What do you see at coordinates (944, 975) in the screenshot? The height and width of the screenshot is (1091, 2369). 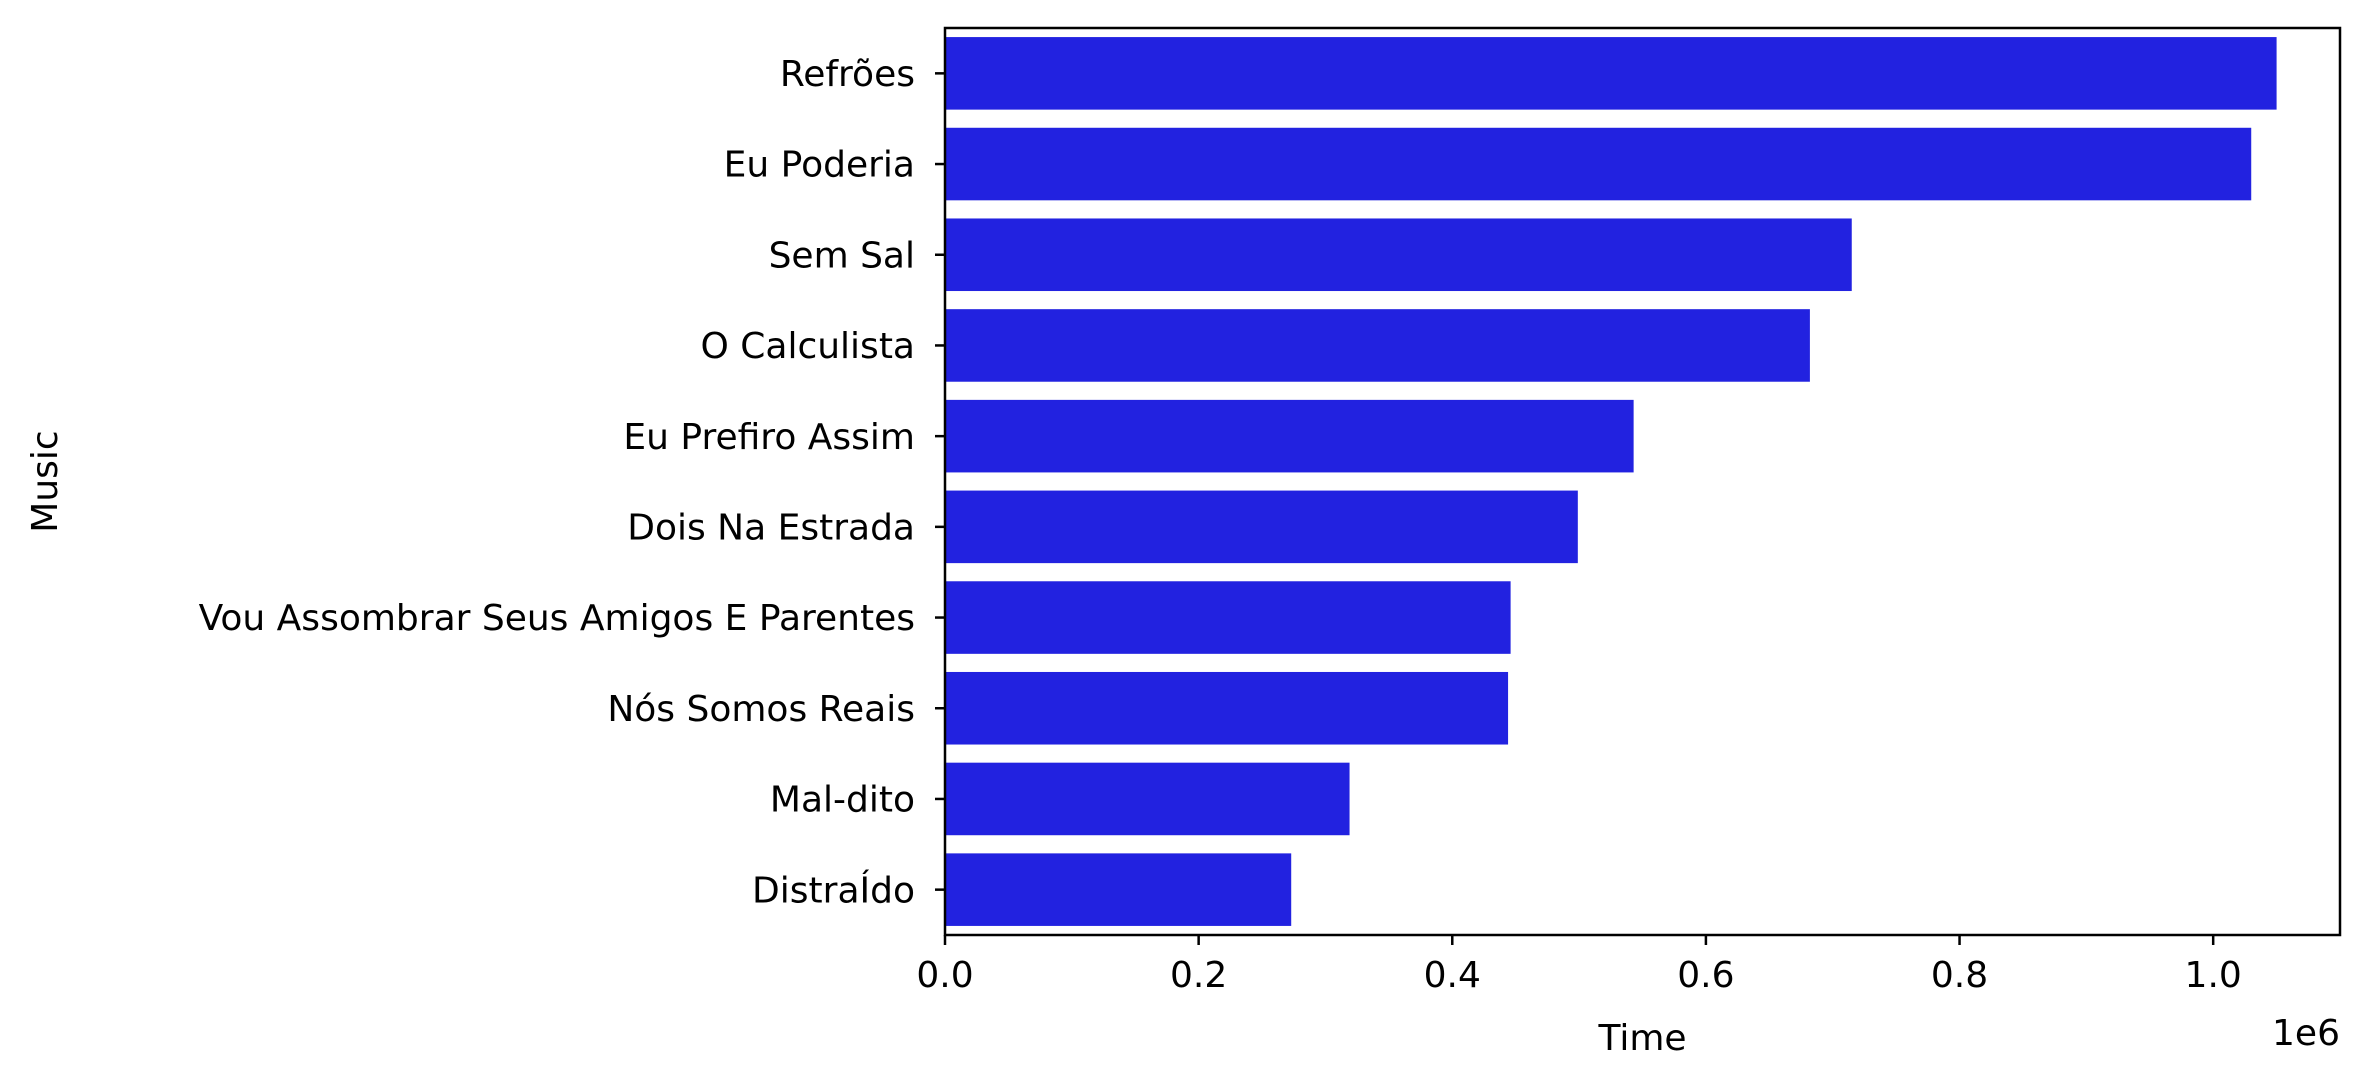 I see `x-tick-label: 0.0` at bounding box center [944, 975].